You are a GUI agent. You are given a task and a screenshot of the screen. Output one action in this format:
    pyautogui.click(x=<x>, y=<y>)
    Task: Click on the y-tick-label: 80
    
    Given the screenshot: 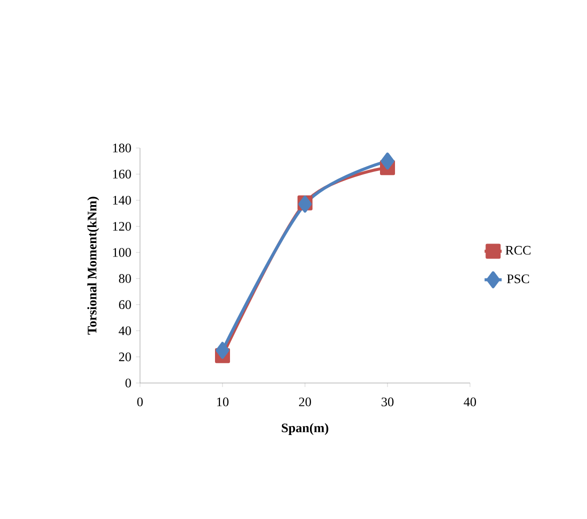 What is the action you would take?
    pyautogui.click(x=124, y=278)
    